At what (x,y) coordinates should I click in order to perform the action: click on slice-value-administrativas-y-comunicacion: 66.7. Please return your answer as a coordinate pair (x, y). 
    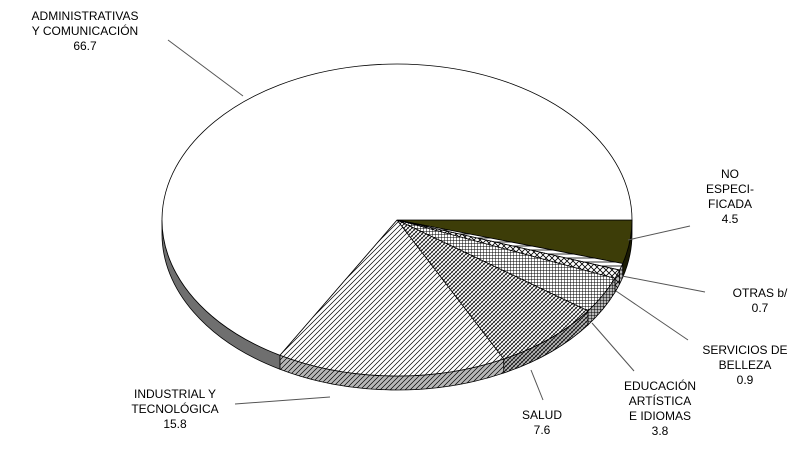
    Looking at the image, I should click on (85, 46).